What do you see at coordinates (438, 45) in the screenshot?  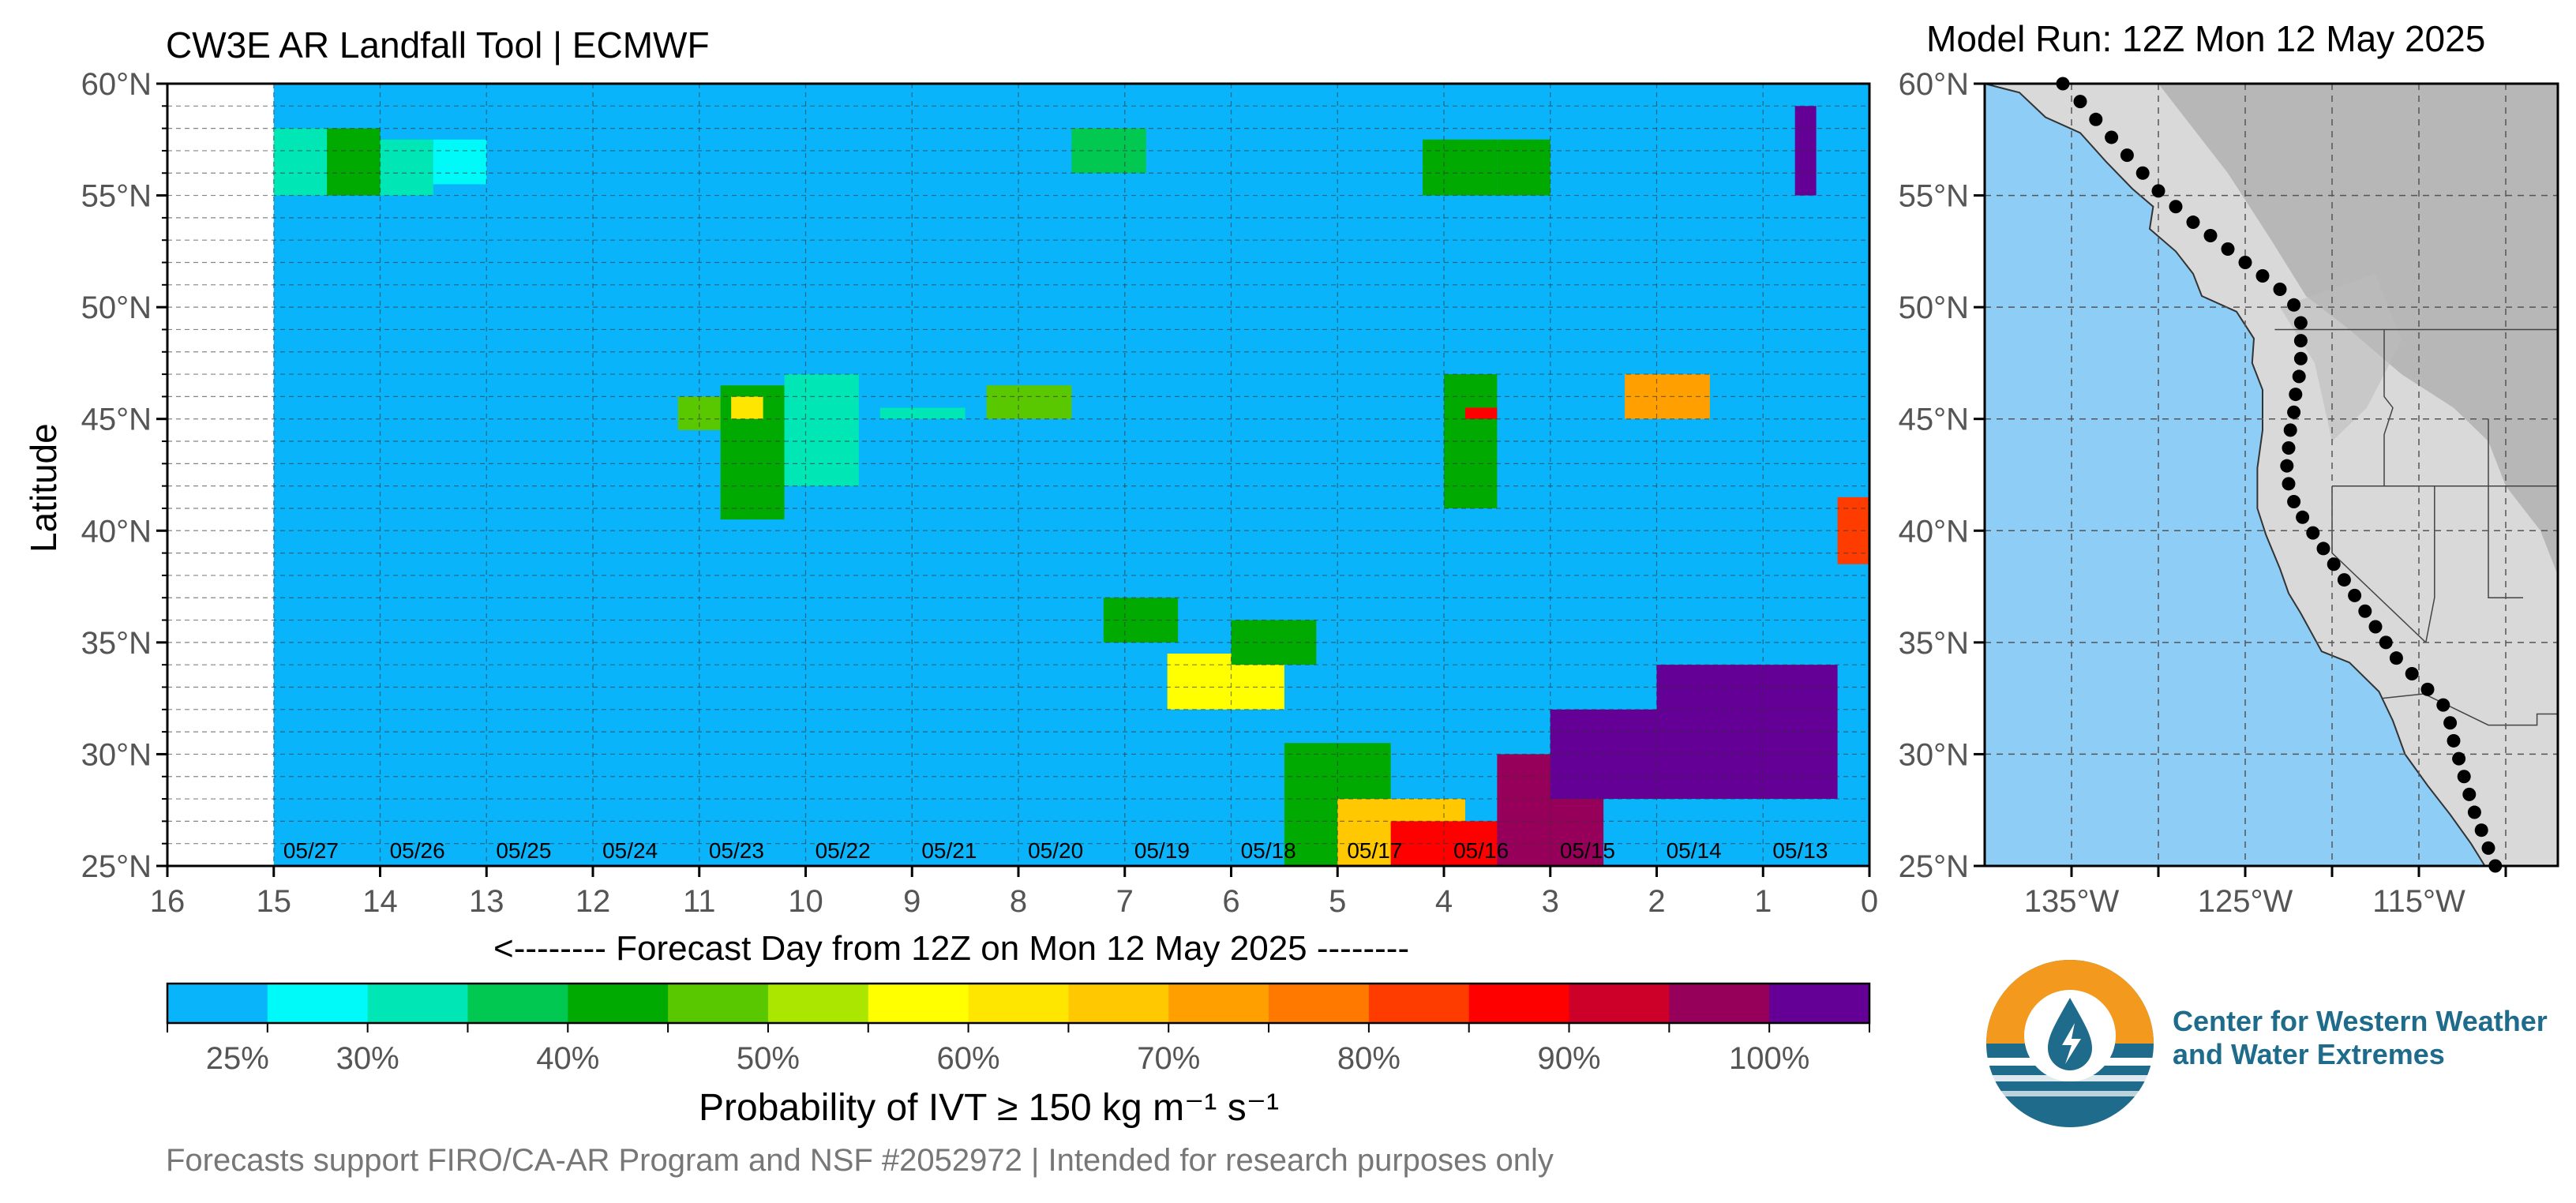 I see `chart-title: CW3E AR Landfall Tool | ECMWF` at bounding box center [438, 45].